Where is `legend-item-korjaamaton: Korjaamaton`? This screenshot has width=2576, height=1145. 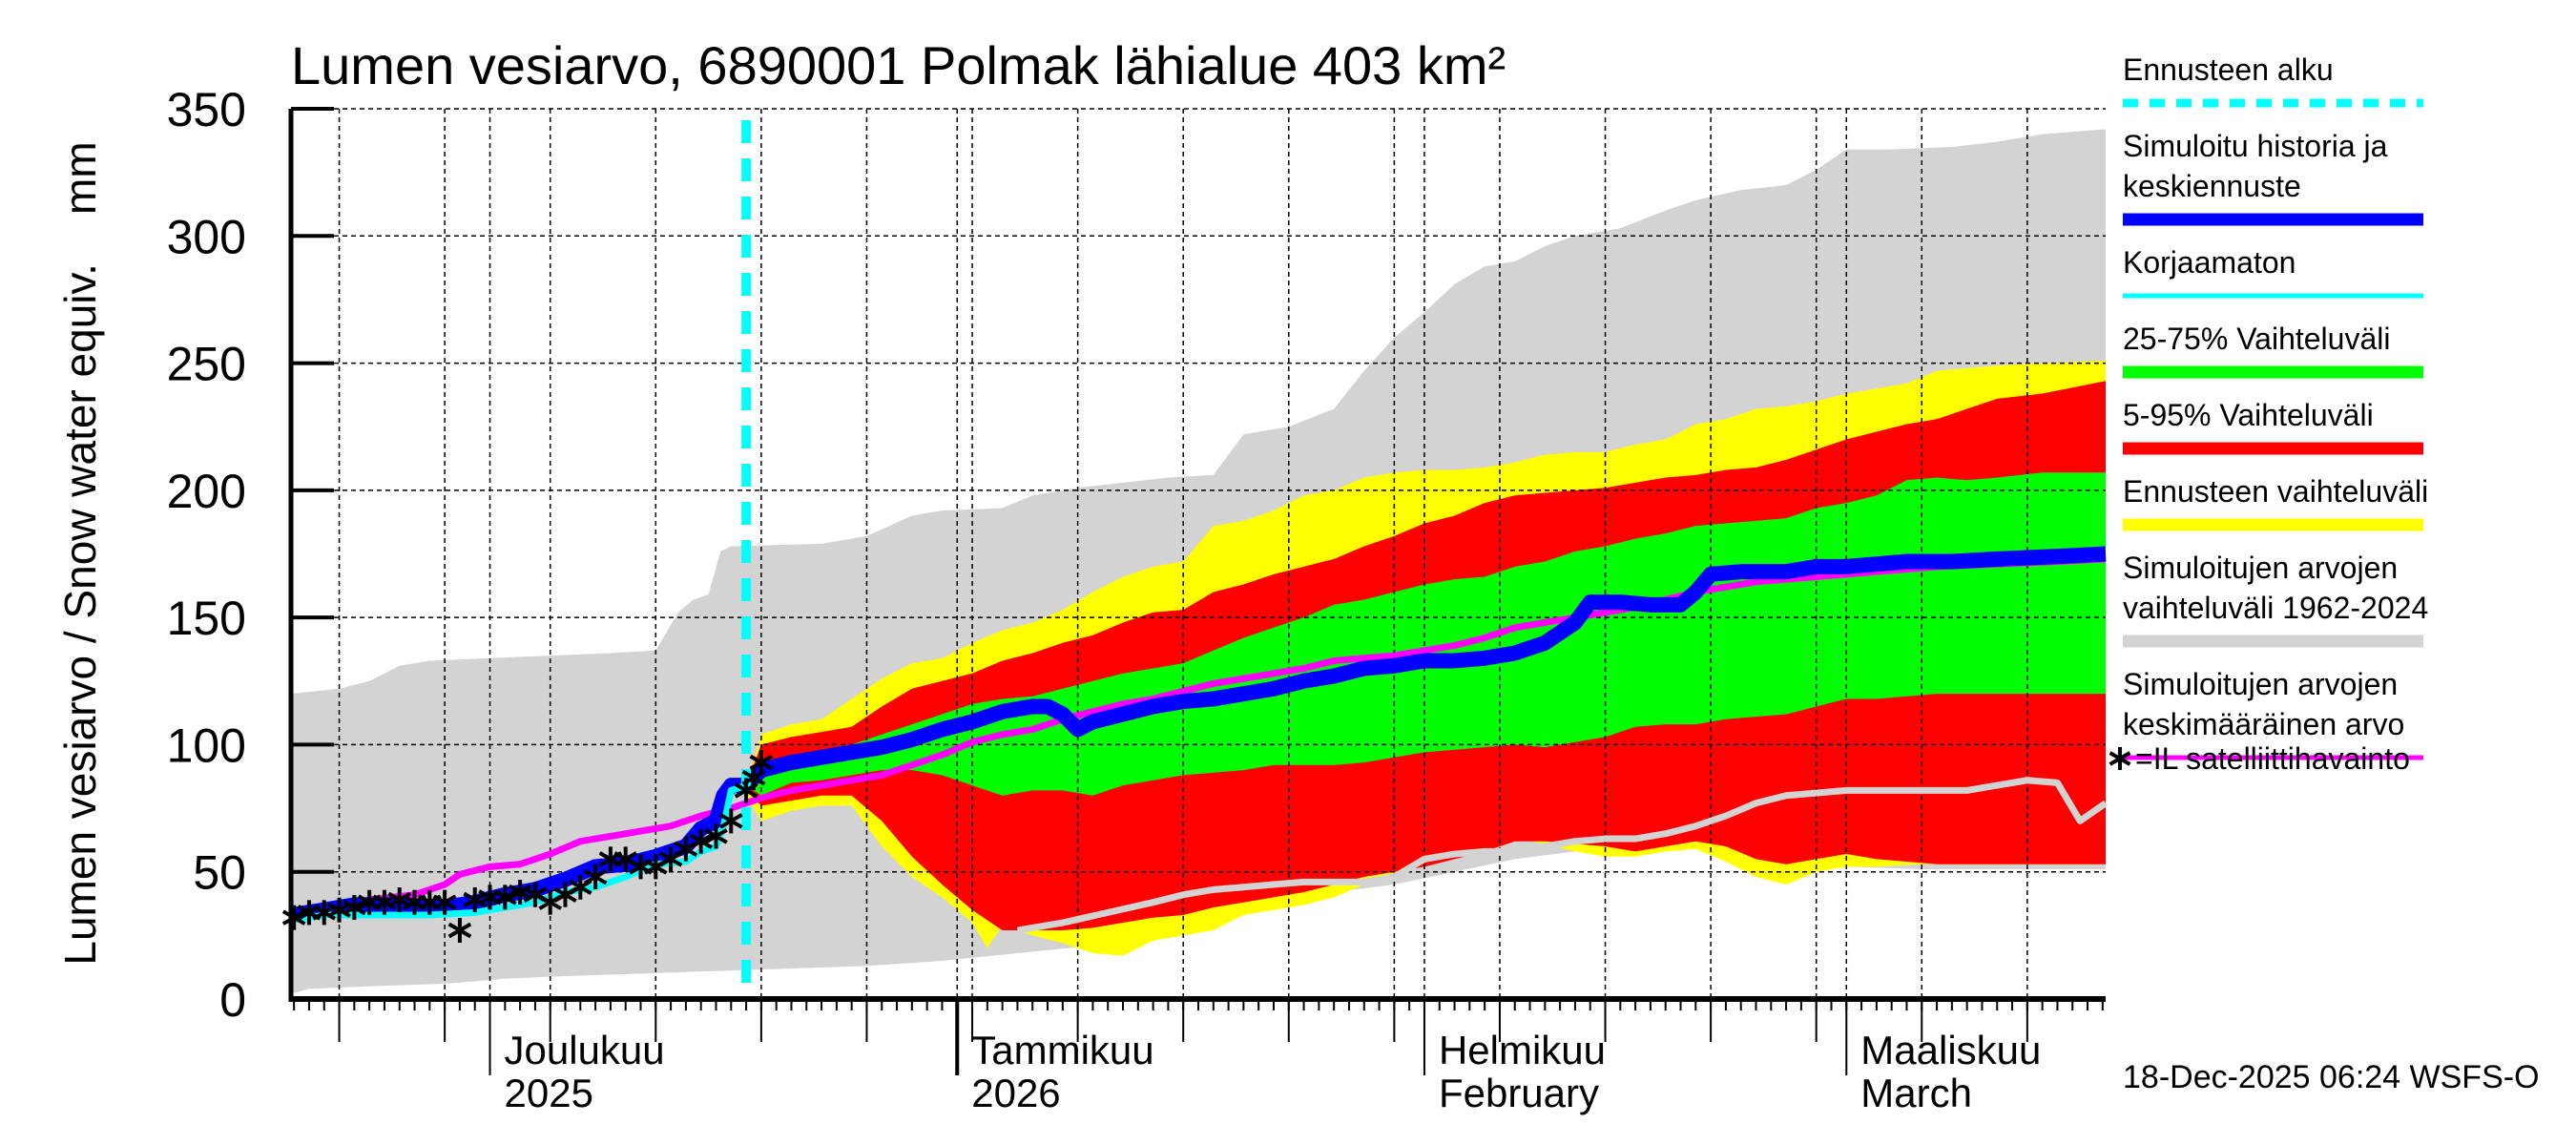 legend-item-korjaamaton: Korjaamaton is located at coordinates (2273, 272).